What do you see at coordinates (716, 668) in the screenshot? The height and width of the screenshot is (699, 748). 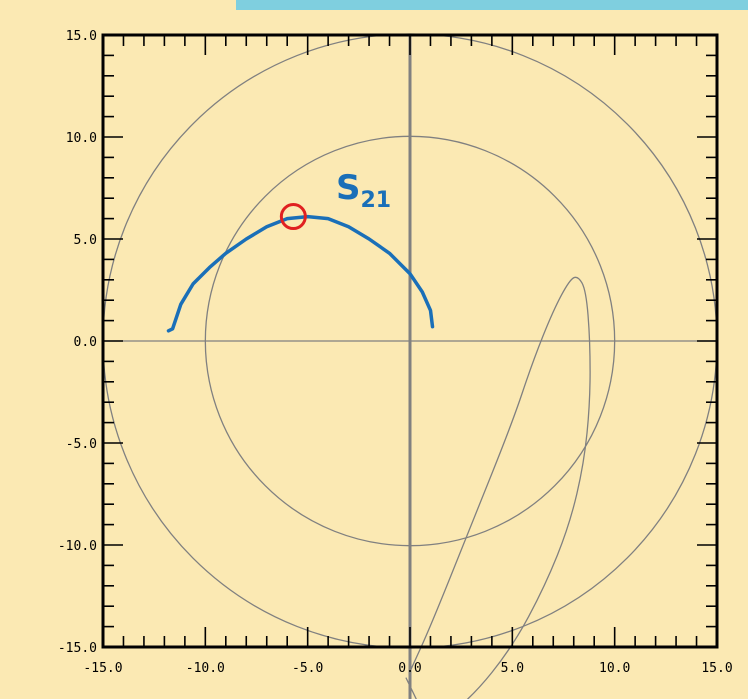 I see `x-tick-label: 15.0` at bounding box center [716, 668].